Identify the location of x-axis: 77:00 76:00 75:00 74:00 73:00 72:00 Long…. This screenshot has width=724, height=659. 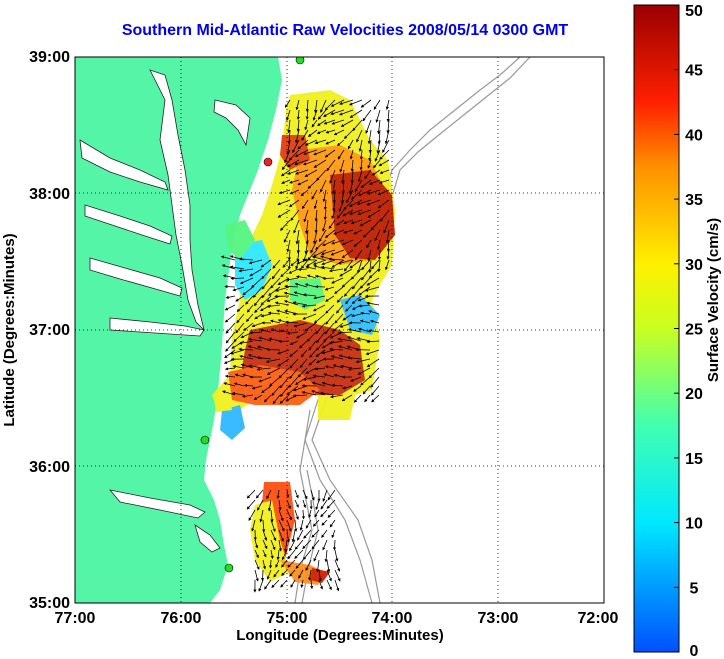
(337, 627).